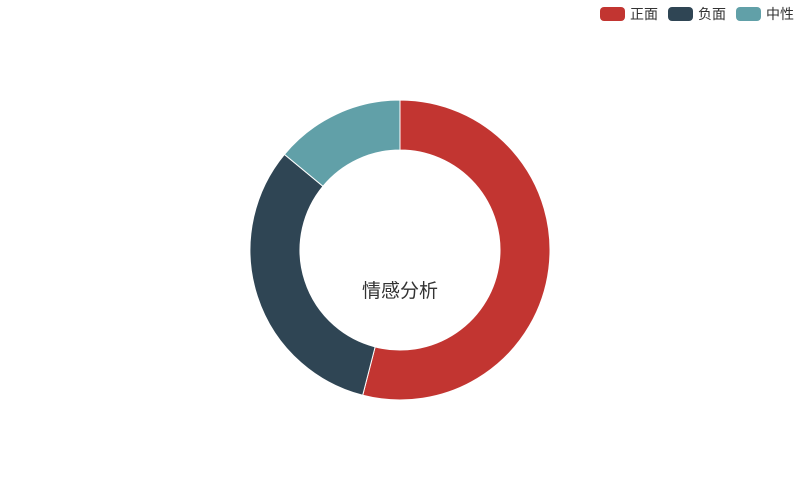 This screenshot has width=800, height=504. What do you see at coordinates (644, 15) in the screenshot?
I see `legend-label-positive: 正面` at bounding box center [644, 15].